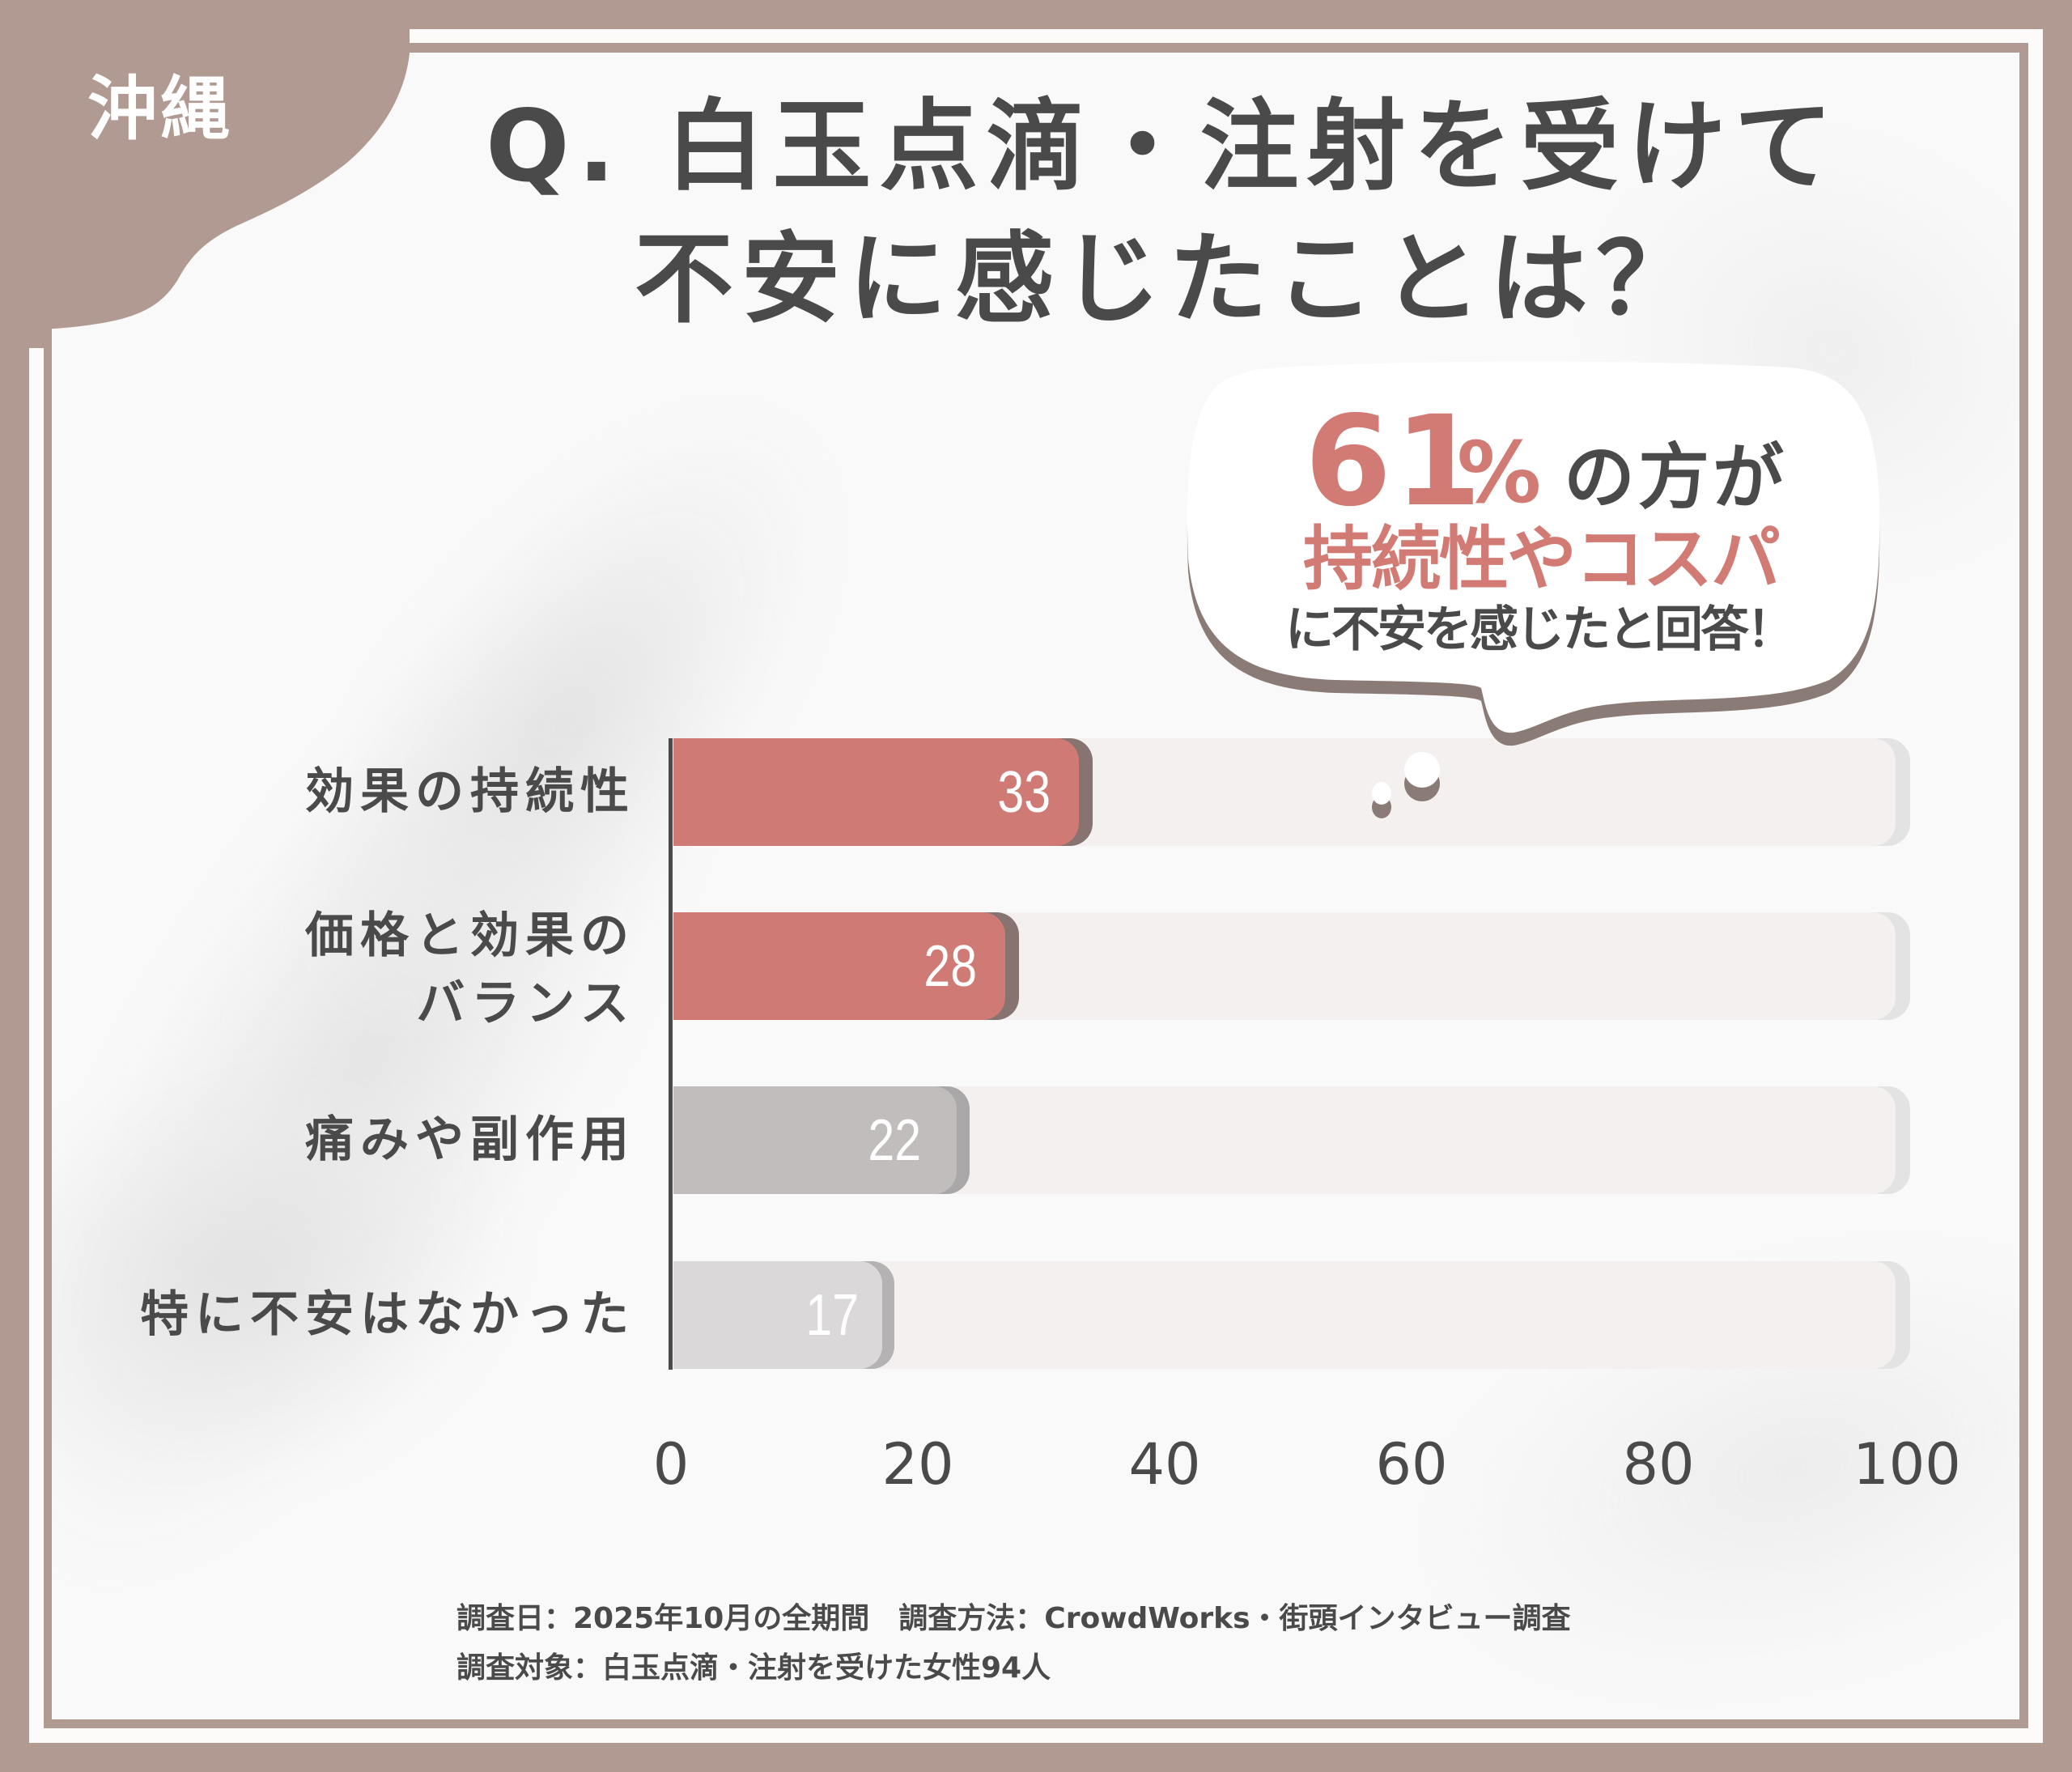 Image resolution: width=2072 pixels, height=1772 pixels. Describe the element at coordinates (1163, 147) in the screenshot. I see `title-line-1: Q. 白玉点滴・注射を受けて` at that location.